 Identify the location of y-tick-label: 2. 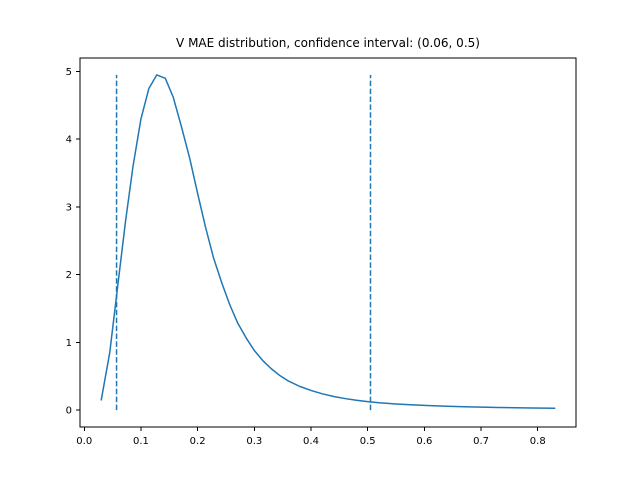
(69, 275).